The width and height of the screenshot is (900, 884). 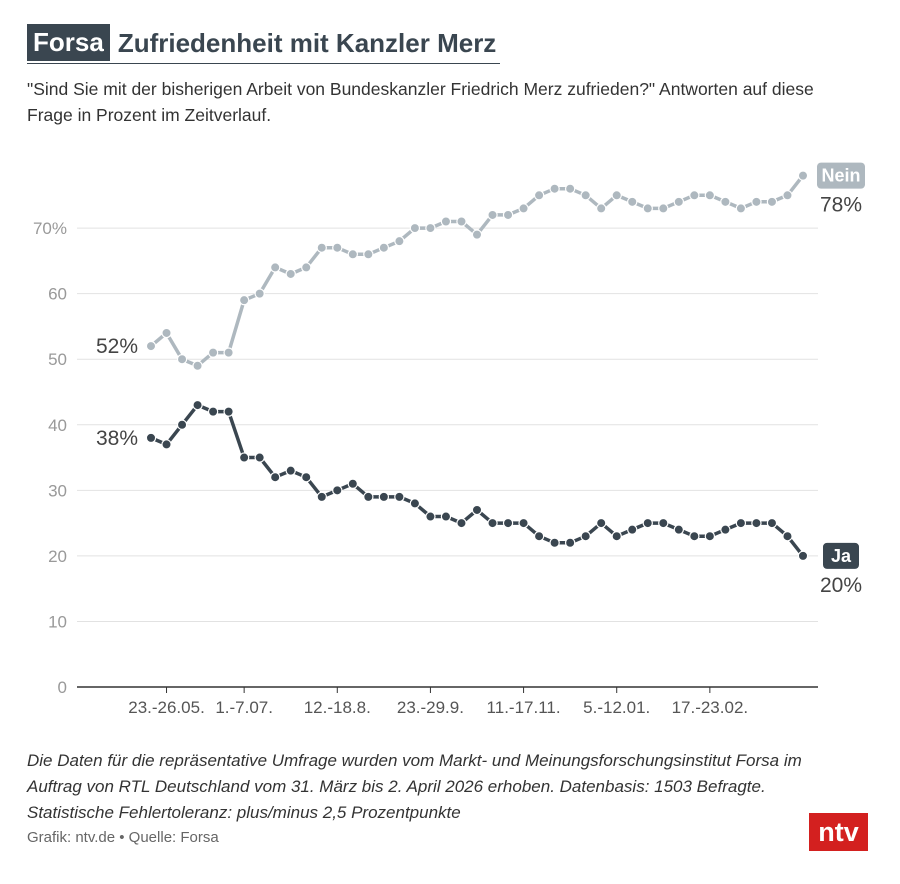 What do you see at coordinates (123, 837) in the screenshot?
I see `credit-line: Grafik: ntv.de • Quelle: Forsa` at bounding box center [123, 837].